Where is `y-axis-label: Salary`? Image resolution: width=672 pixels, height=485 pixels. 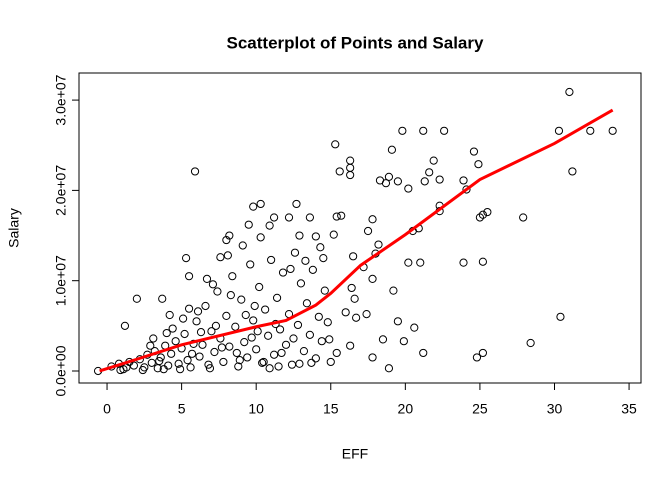 y-axis-label: Salary is located at coordinates (14, 228).